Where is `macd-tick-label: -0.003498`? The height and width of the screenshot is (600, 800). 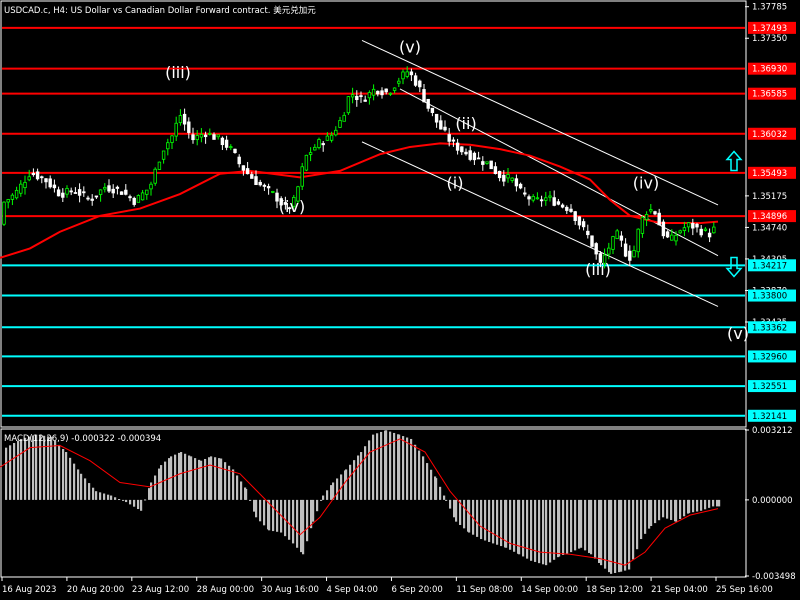
macd-tick-label: -0.003498 is located at coordinates (774, 577).